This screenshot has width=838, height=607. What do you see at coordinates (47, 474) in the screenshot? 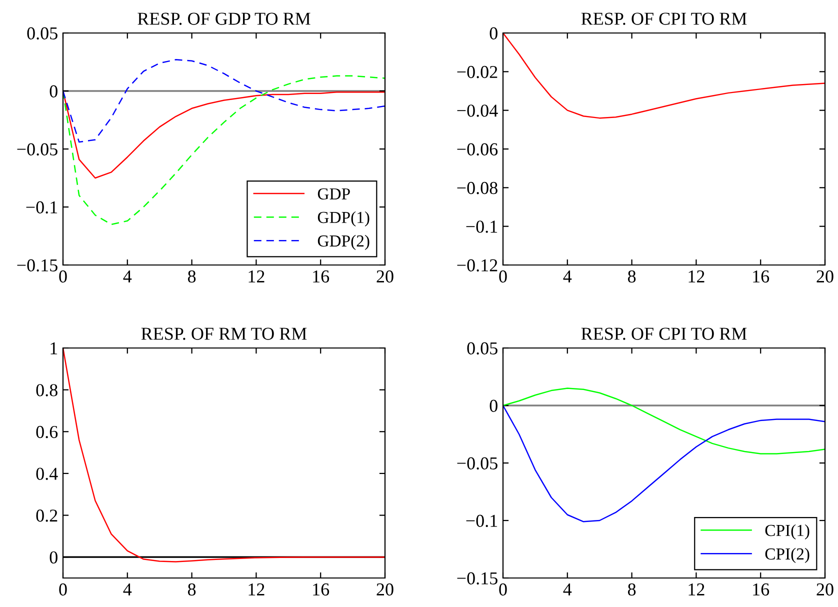
I see `y-tick-label: 0.4` at bounding box center [47, 474].